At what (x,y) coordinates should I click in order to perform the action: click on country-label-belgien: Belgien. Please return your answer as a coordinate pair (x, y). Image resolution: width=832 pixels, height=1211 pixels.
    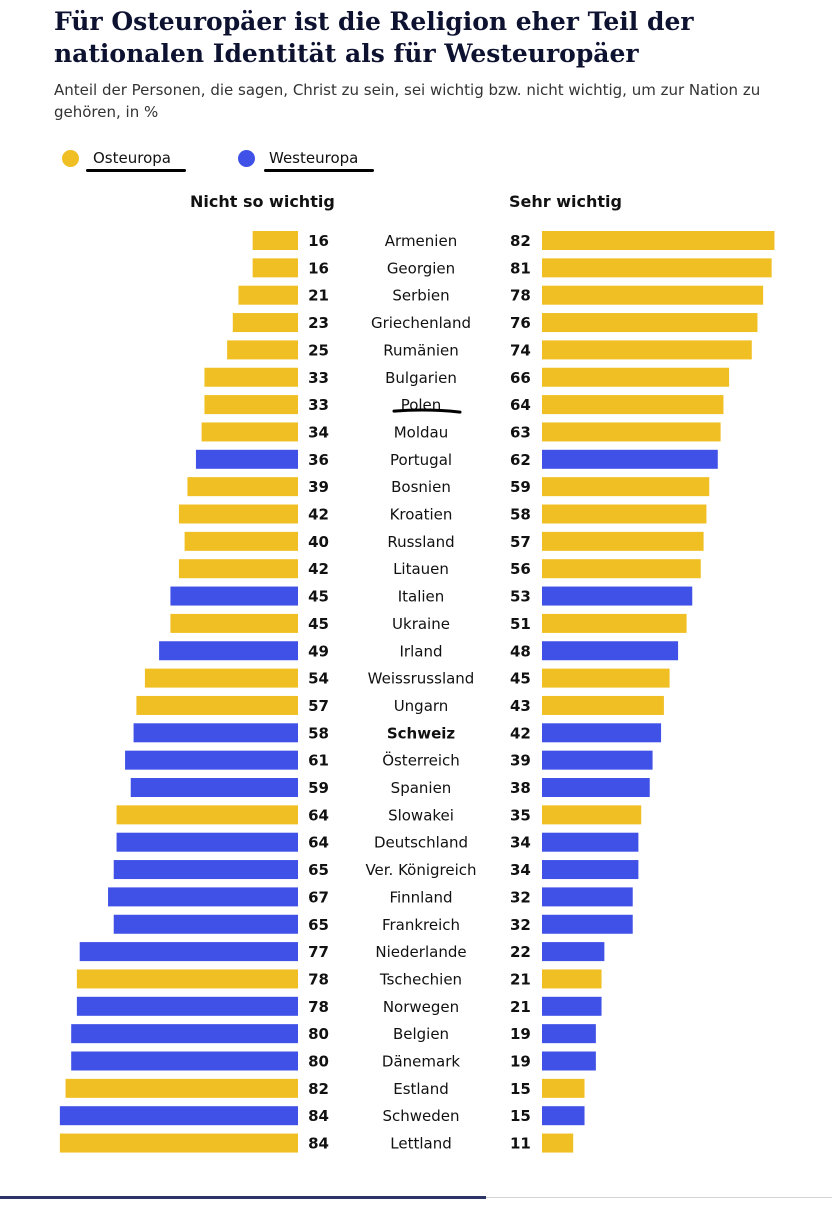
    Looking at the image, I should click on (421, 1034).